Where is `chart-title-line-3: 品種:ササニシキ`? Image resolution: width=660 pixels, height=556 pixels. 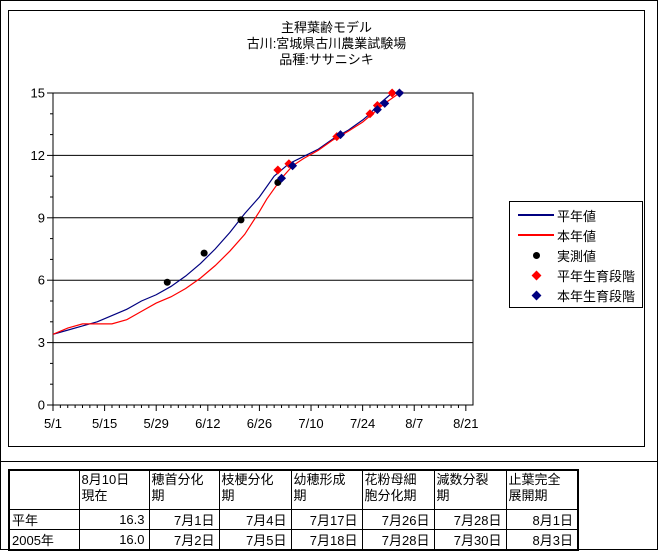
chart-title-line-3: 品種:ササニシキ is located at coordinates (326, 59).